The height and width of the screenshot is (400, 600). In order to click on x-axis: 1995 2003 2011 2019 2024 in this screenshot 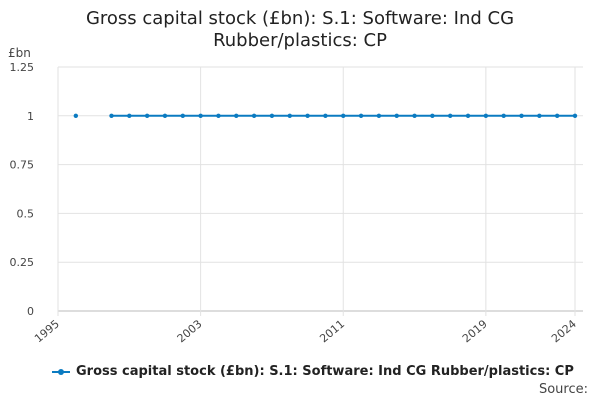, I will do `click(305, 331)`.